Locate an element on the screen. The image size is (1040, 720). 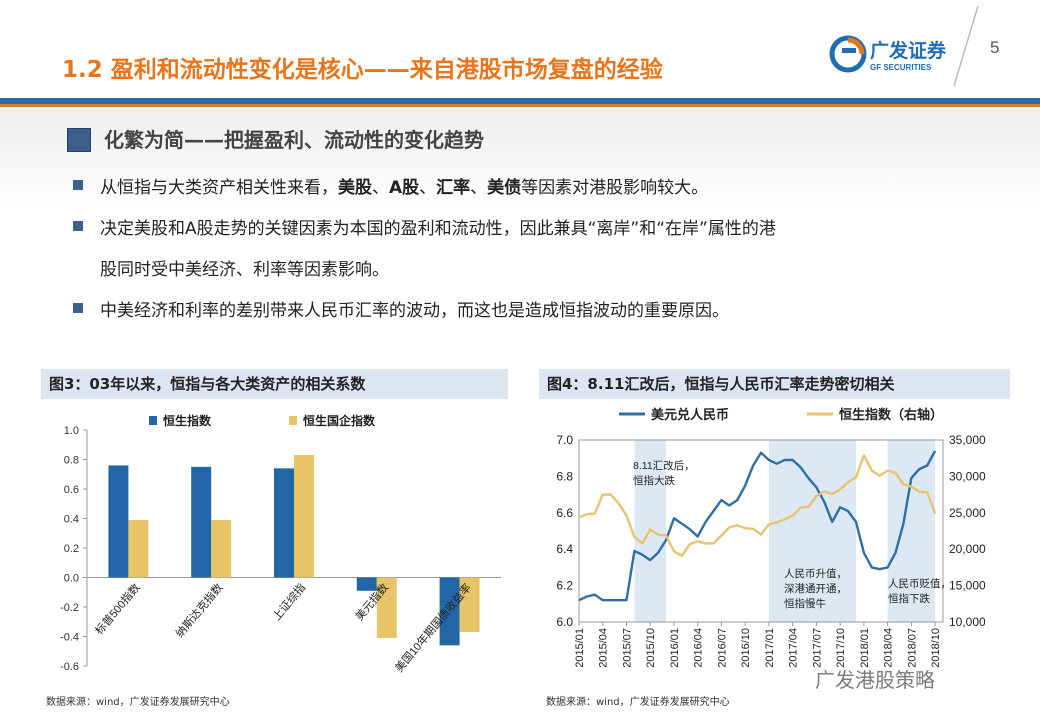
bullet-1-keyword: 美债 is located at coordinates (504, 188).